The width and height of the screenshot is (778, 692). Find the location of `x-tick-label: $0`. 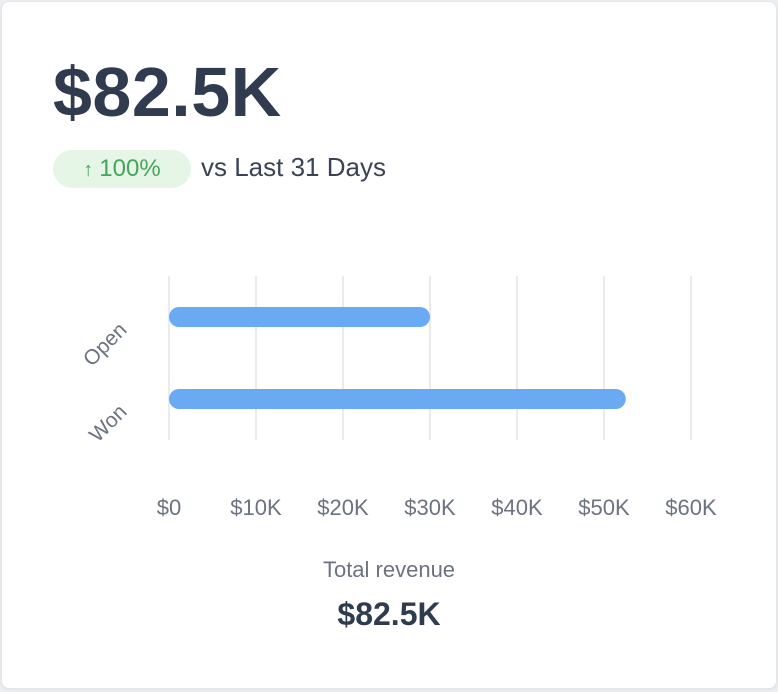

x-tick-label: $0 is located at coordinates (169, 507).